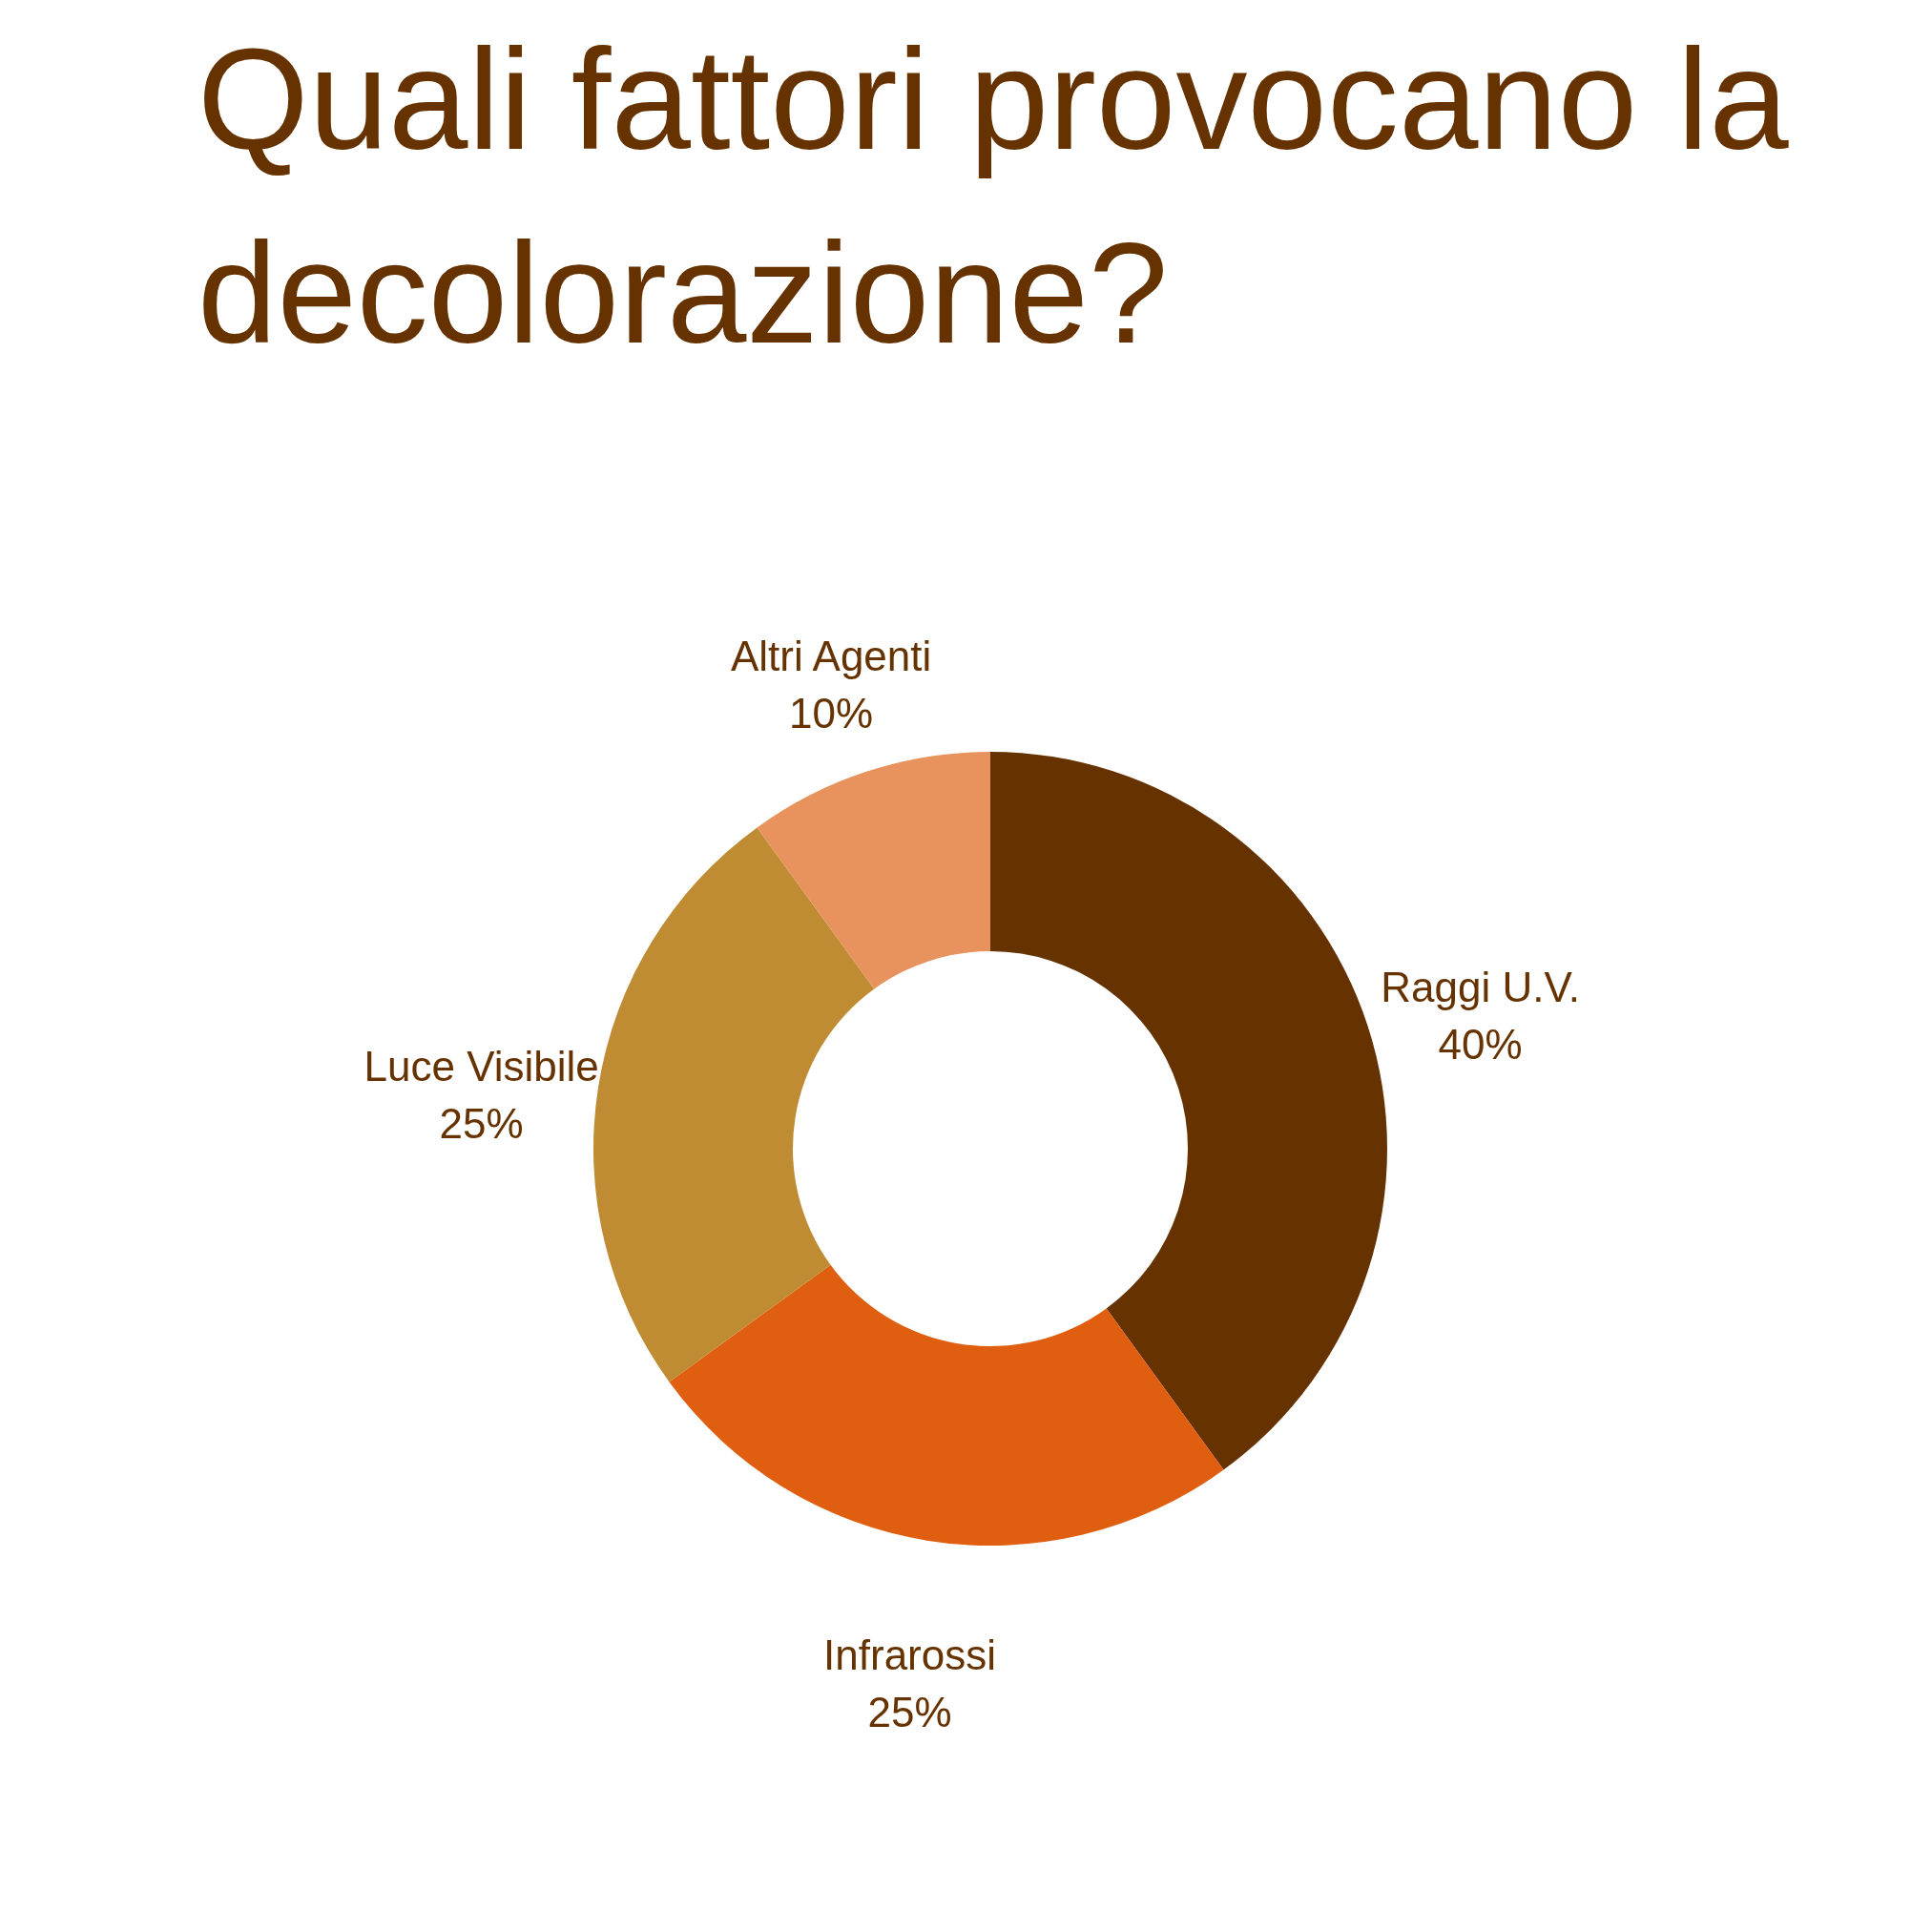  I want to click on data-label: 10%, so click(831, 713).